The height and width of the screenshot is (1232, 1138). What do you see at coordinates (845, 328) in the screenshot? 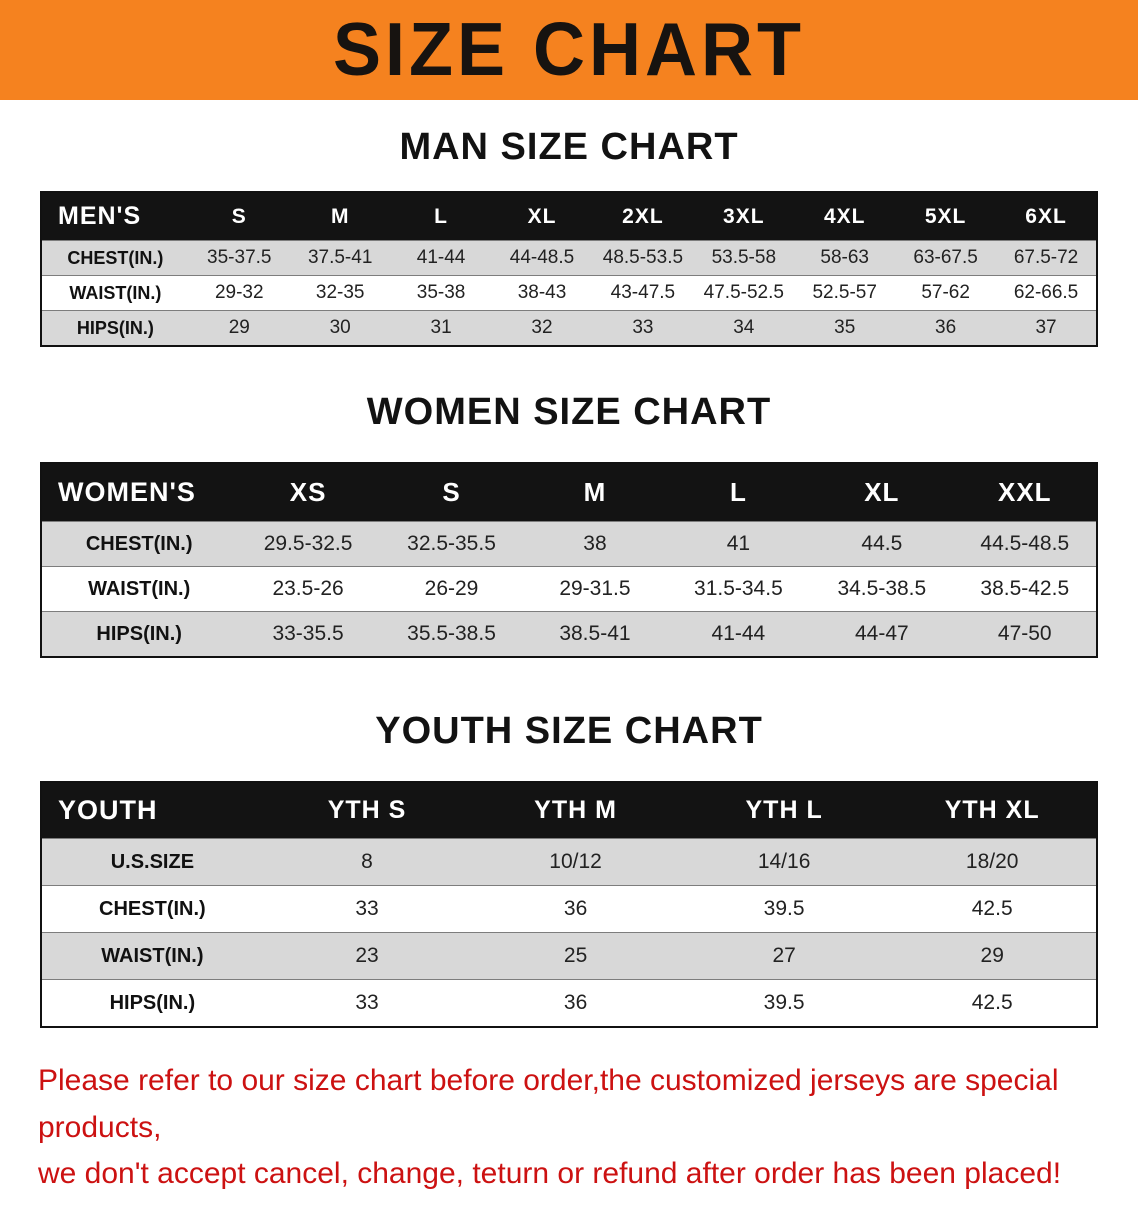
I see `table-cell: 35` at bounding box center [845, 328].